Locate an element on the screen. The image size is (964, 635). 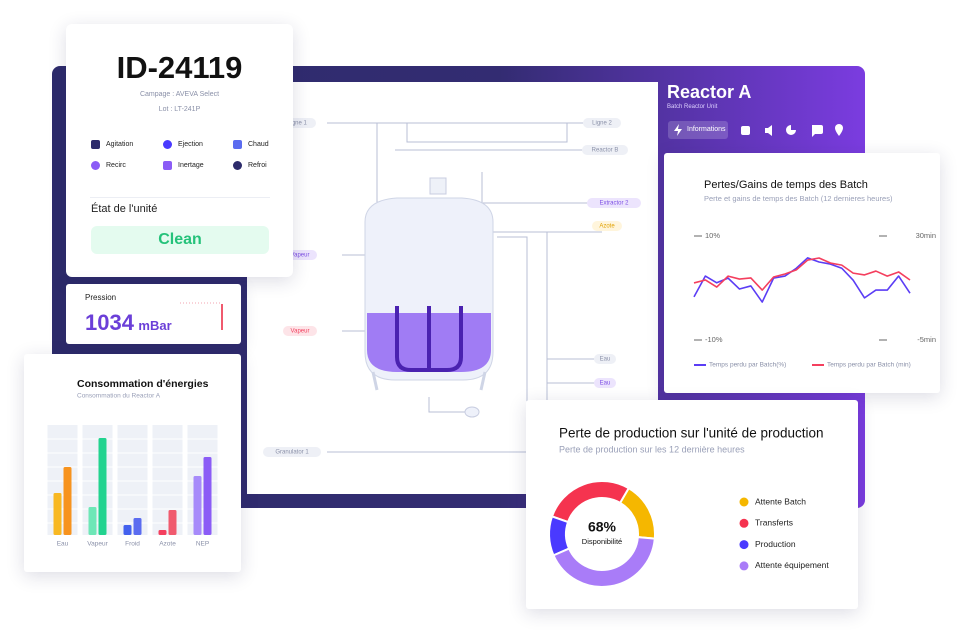
campaign: Campage : AVEVA Select is located at coordinates (179, 94).